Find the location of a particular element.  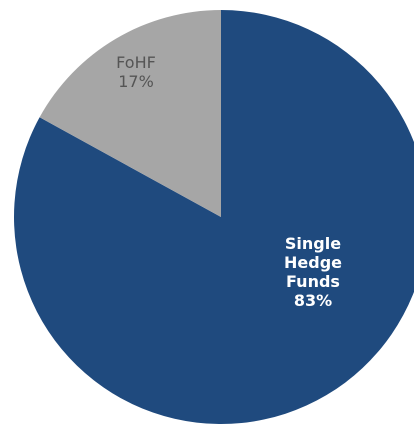

value-label: 83% is located at coordinates (313, 300).